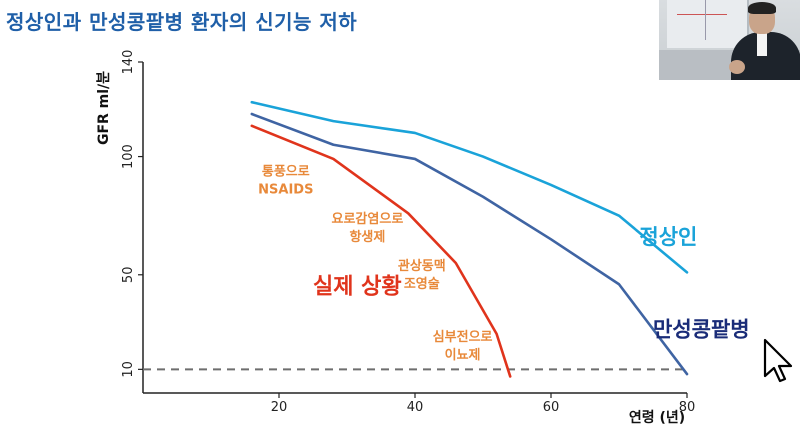 Image resolution: width=800 pixels, height=430 pixels. I want to click on annotation-label: 이뇨제, so click(463, 355).